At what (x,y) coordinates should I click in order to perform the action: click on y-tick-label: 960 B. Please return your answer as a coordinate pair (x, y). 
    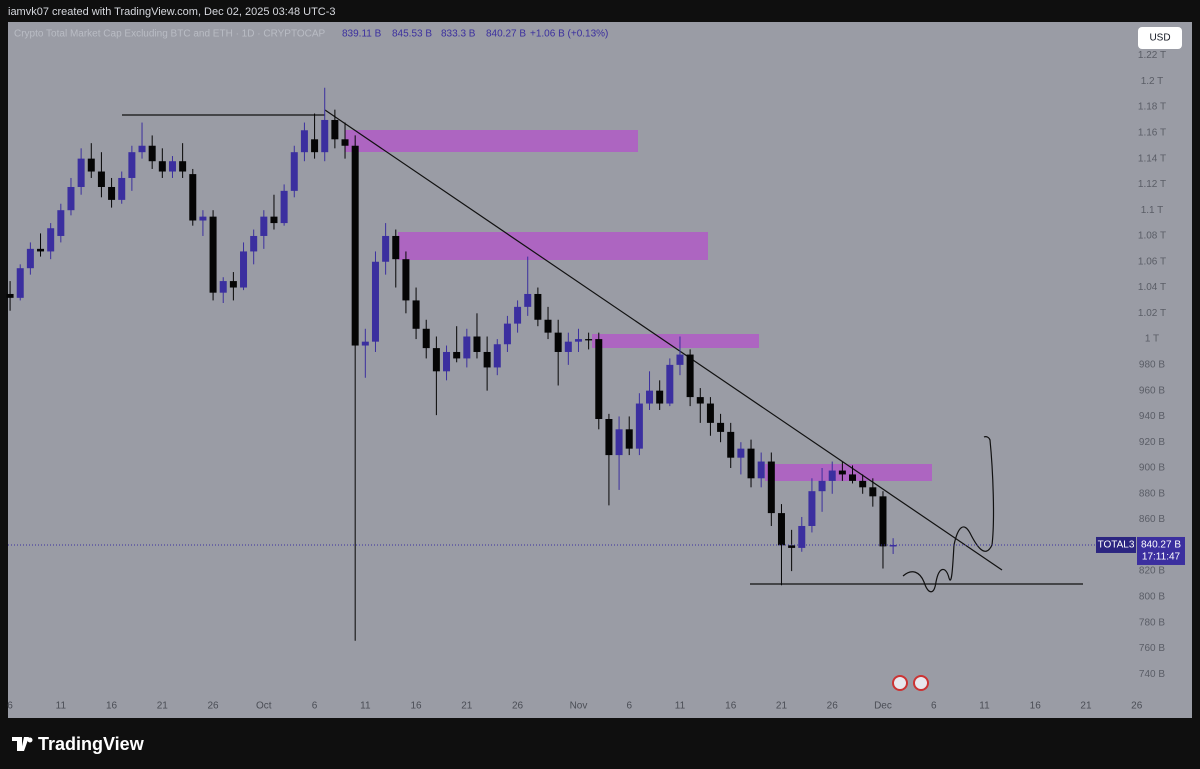
    Looking at the image, I should click on (1152, 390).